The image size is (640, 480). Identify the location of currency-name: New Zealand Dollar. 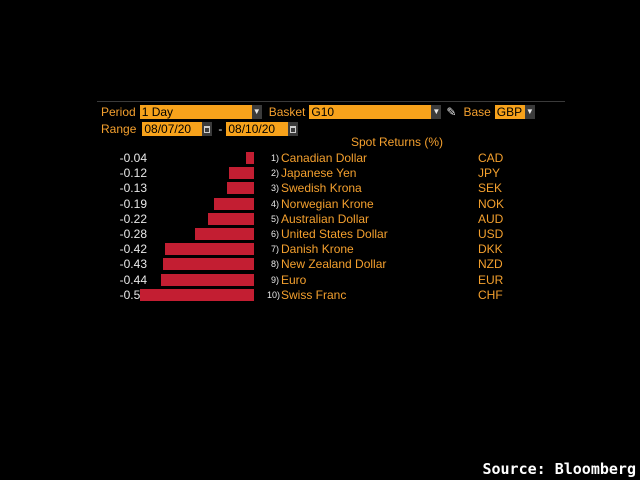
(334, 264).